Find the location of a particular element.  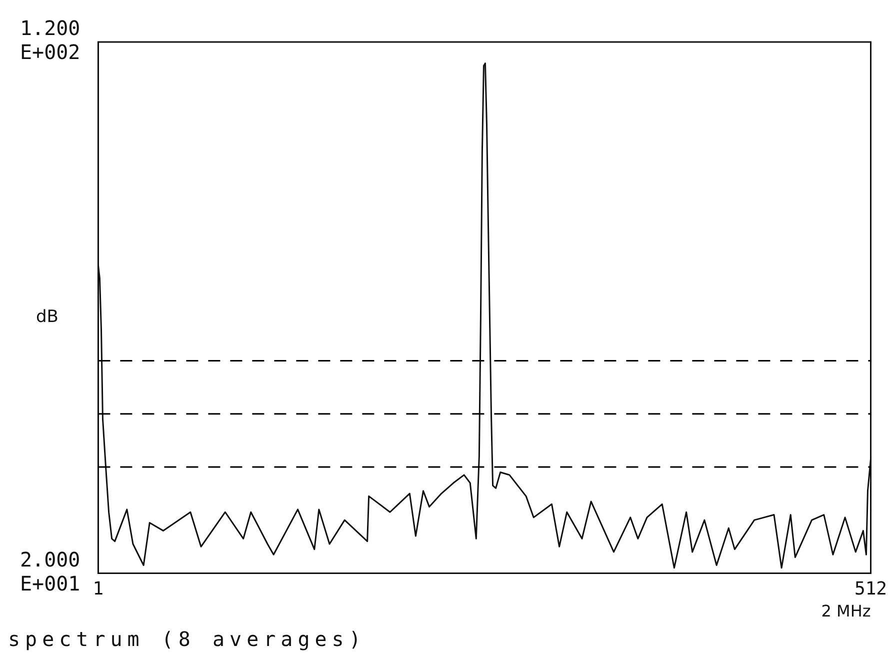

text: spectrum (8 averages) is located at coordinates (187, 639).